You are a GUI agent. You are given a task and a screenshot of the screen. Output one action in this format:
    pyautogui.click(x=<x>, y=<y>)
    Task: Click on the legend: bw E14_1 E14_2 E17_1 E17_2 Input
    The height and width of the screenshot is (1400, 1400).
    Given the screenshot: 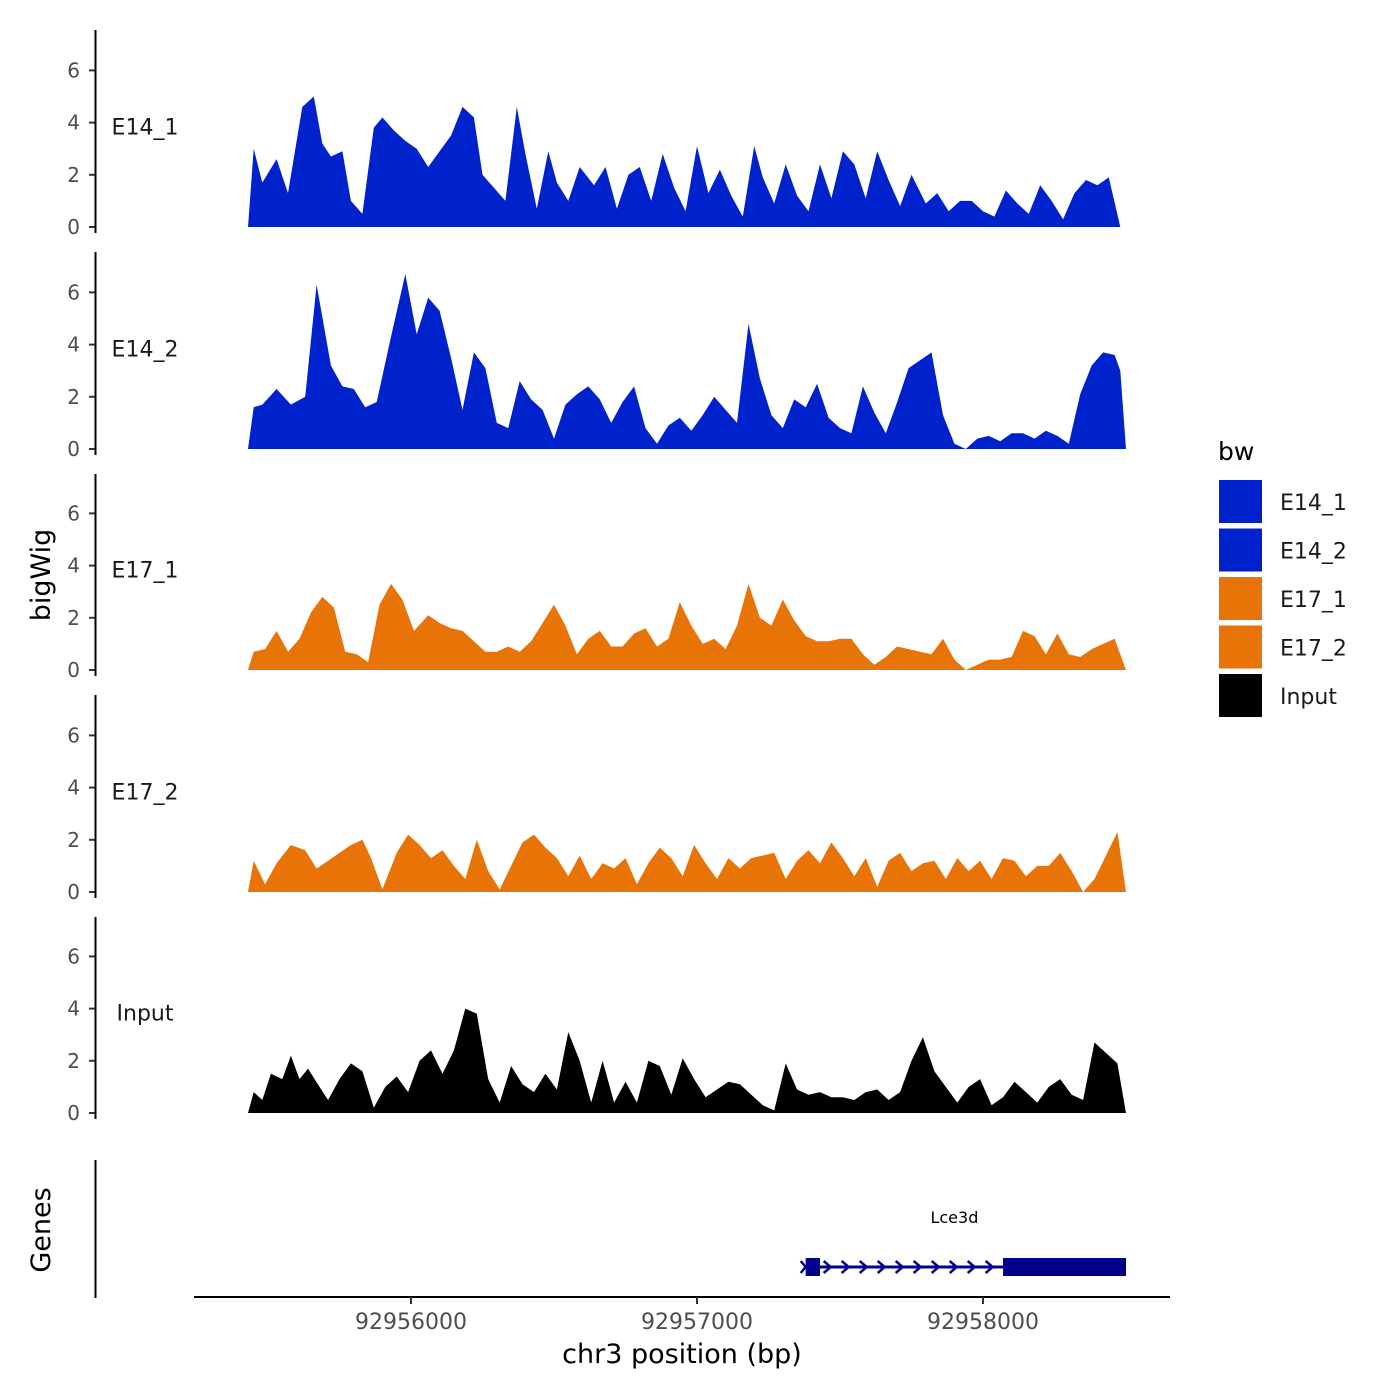 What is the action you would take?
    pyautogui.click(x=1282, y=577)
    